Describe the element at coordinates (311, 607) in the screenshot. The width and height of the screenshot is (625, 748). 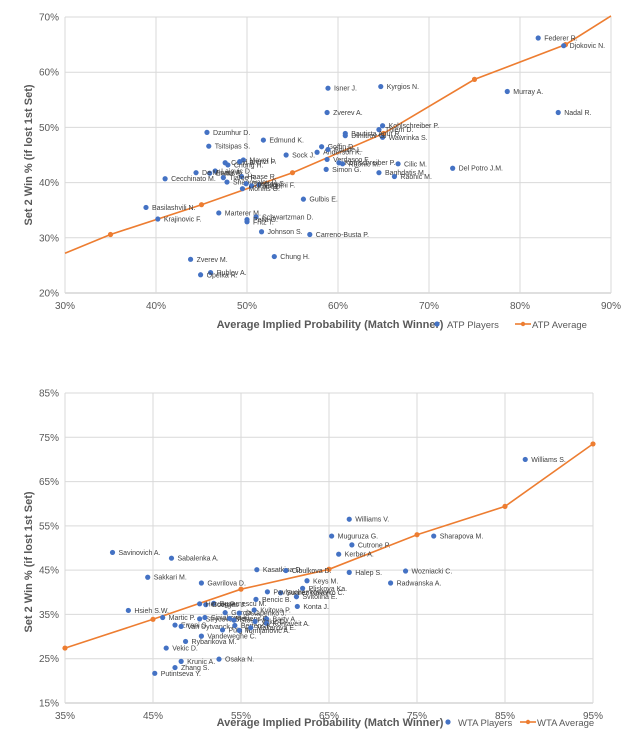
I see `player-point: Konta J.` at that location.